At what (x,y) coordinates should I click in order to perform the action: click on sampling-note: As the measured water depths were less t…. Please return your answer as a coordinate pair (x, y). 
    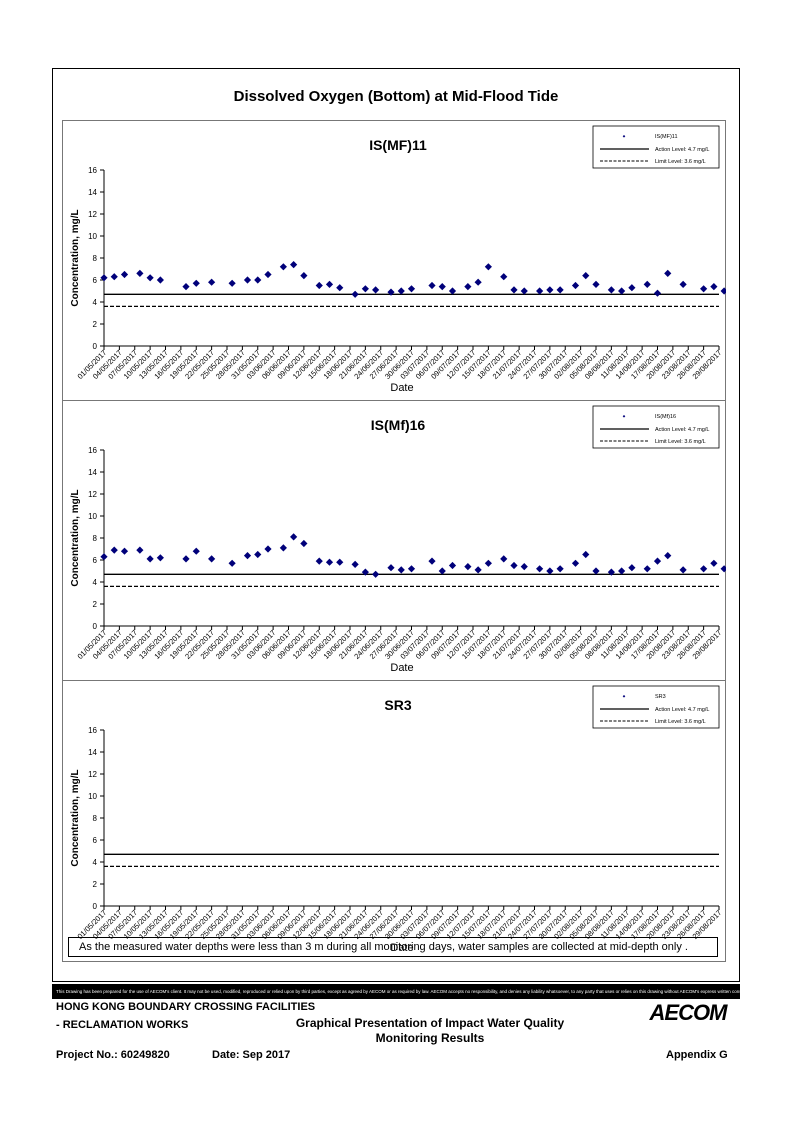
    Looking at the image, I should click on (393, 947).